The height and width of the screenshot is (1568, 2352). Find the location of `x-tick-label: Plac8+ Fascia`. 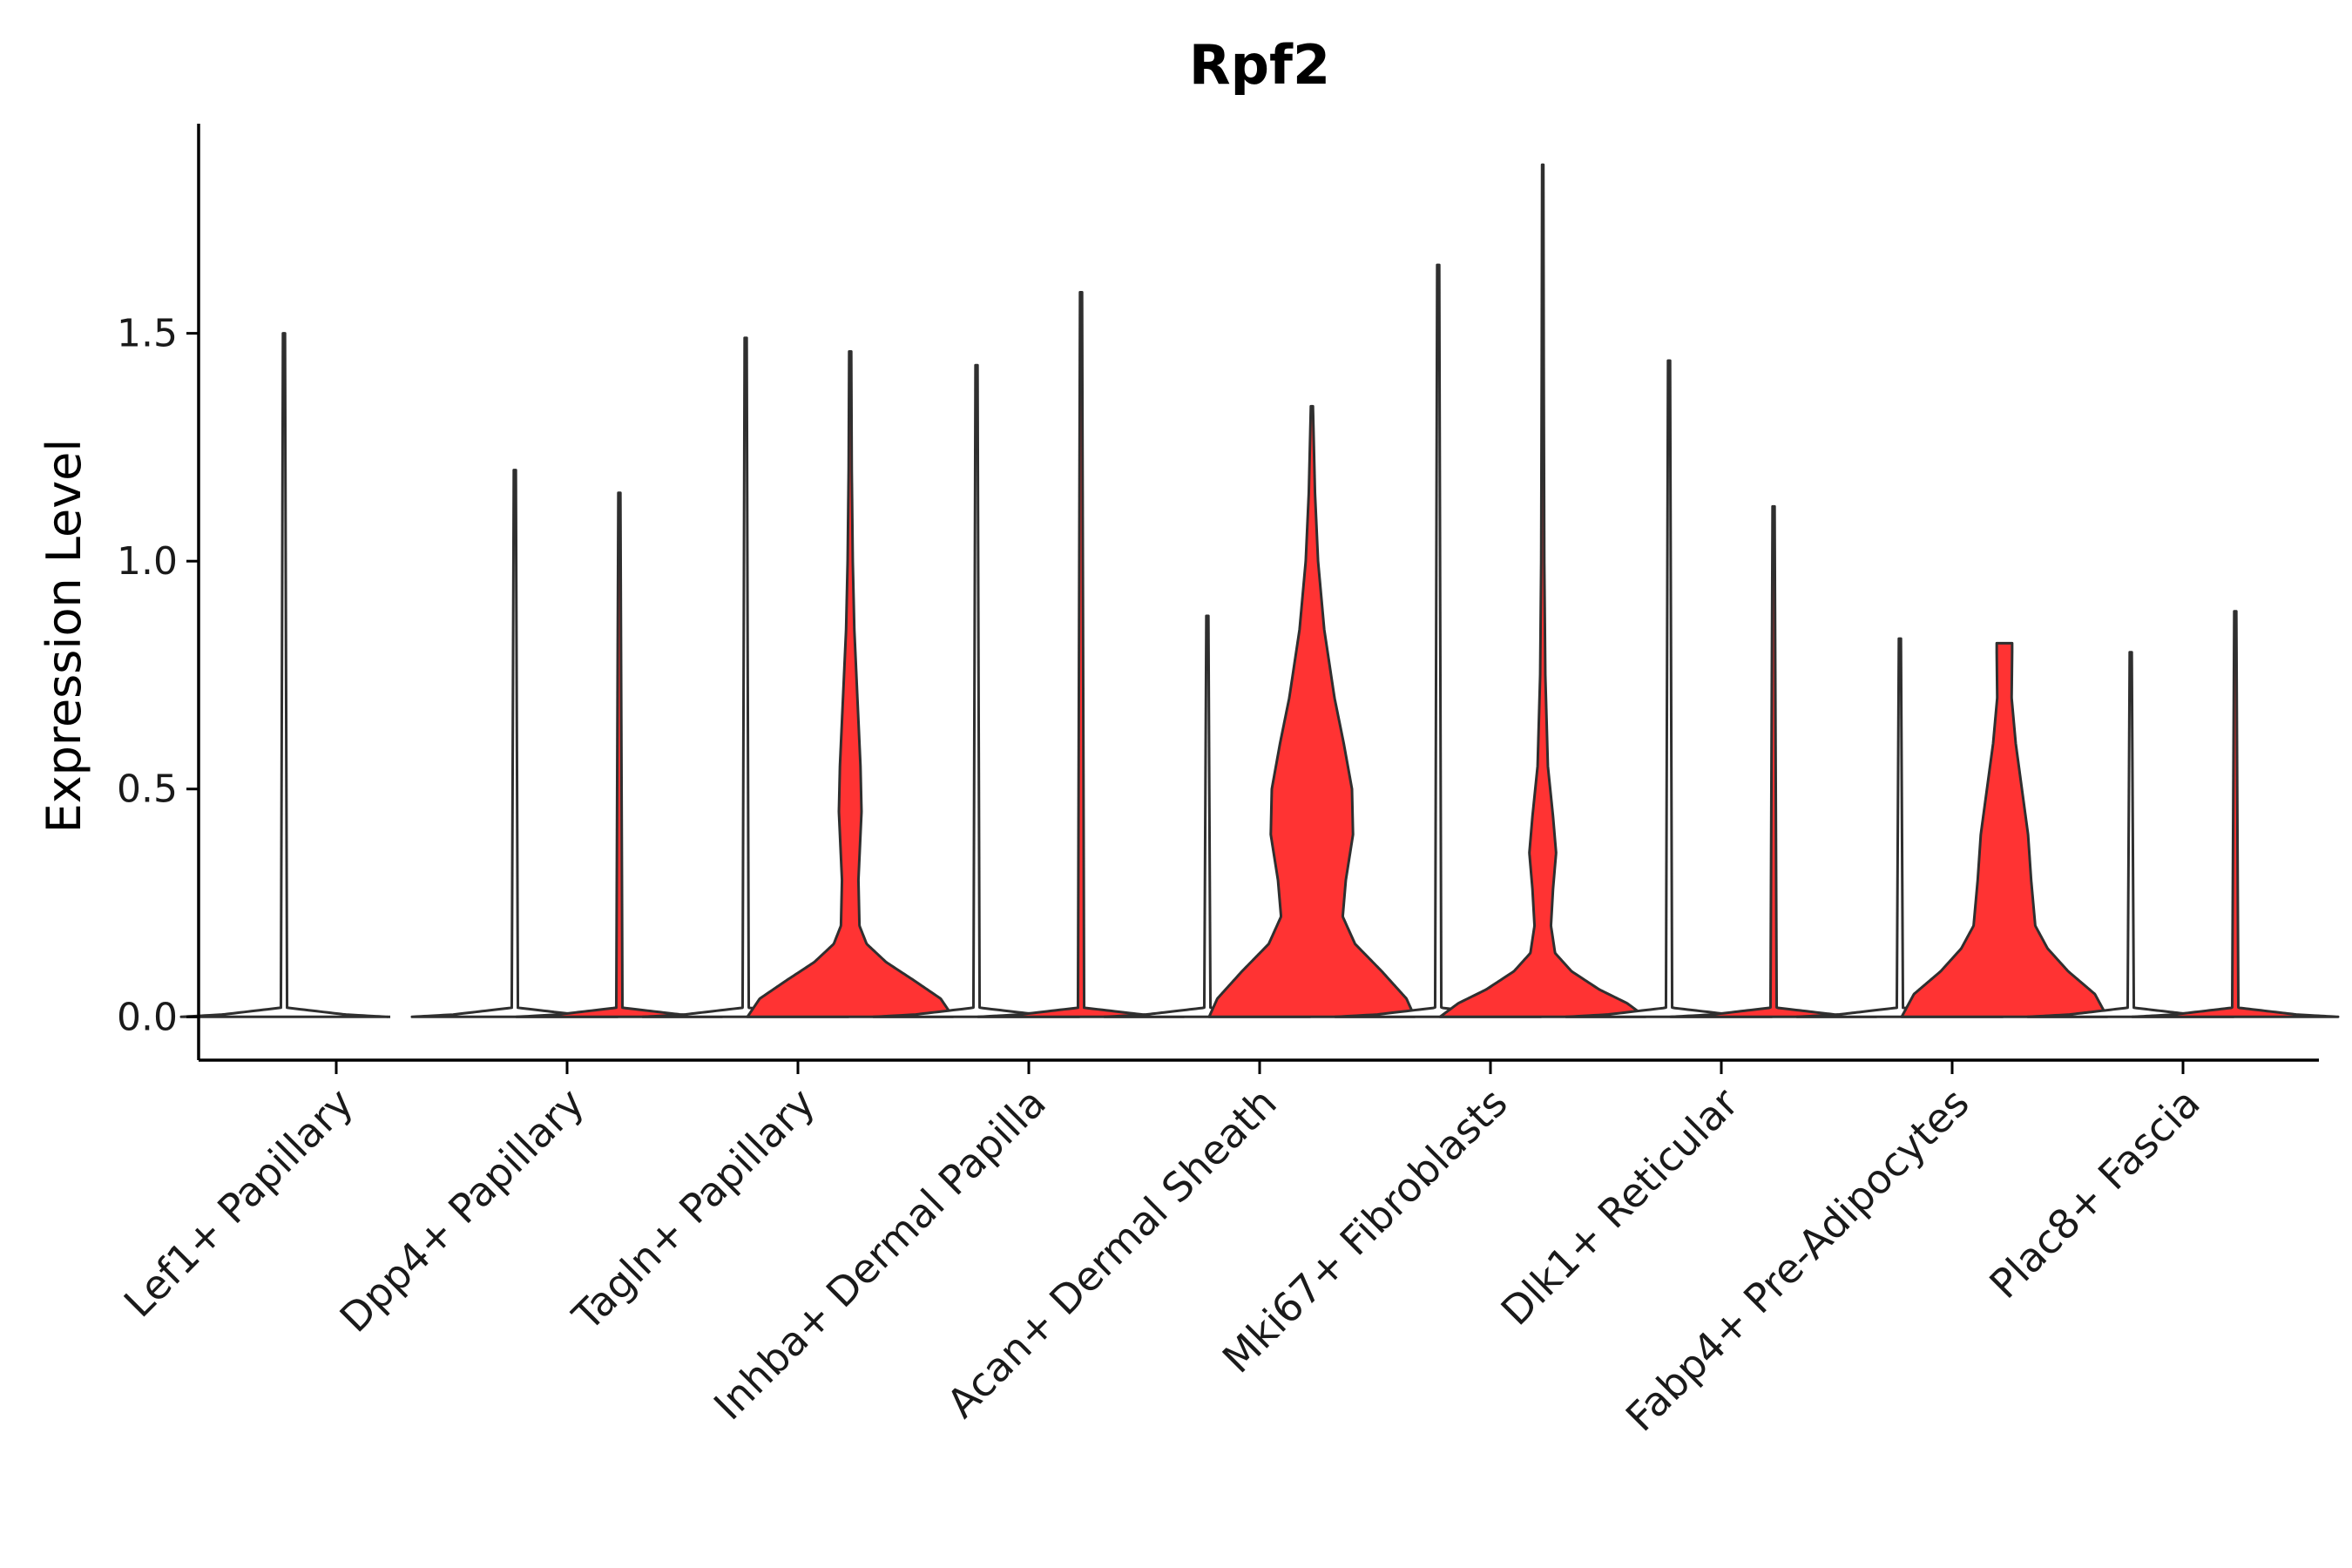

x-tick-label: Plac8+ Fascia is located at coordinates (2094, 1193).